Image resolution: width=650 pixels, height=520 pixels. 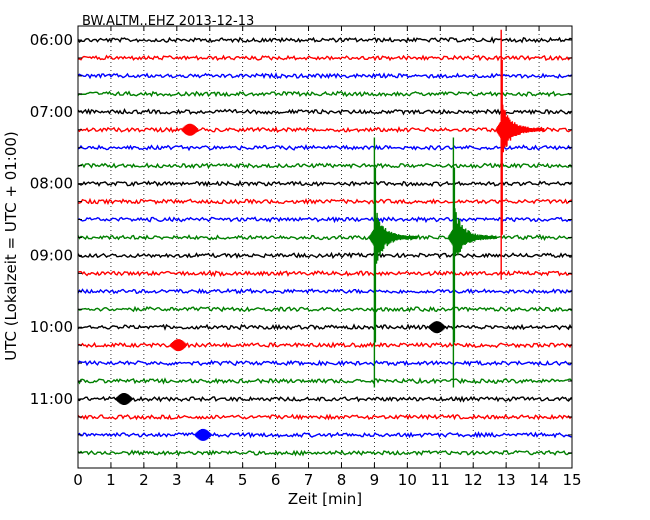 What do you see at coordinates (51, 255) in the screenshot?
I see `y-tick-label: 09:00` at bounding box center [51, 255].